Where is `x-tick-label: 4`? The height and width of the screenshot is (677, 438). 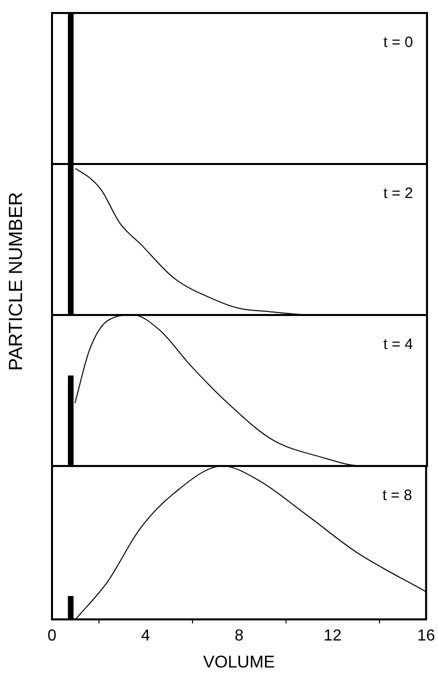
x-tick-label: 4 is located at coordinates (145, 635).